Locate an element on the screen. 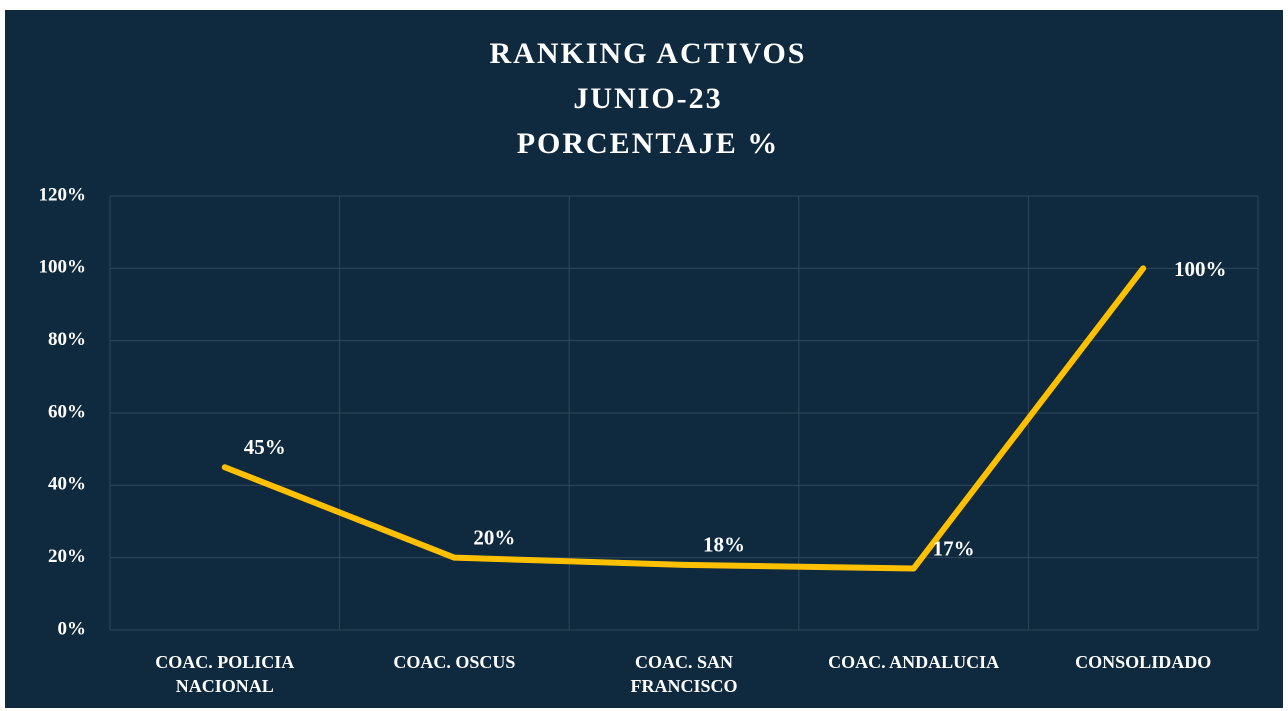 The width and height of the screenshot is (1288, 711). x-tick-label: CONSOLIDADO is located at coordinates (1143, 662).